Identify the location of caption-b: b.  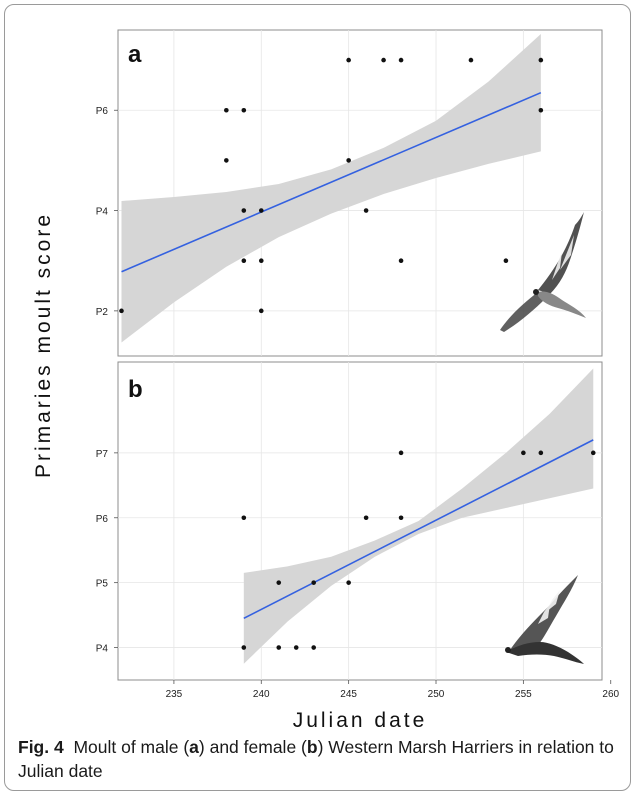
(312, 747).